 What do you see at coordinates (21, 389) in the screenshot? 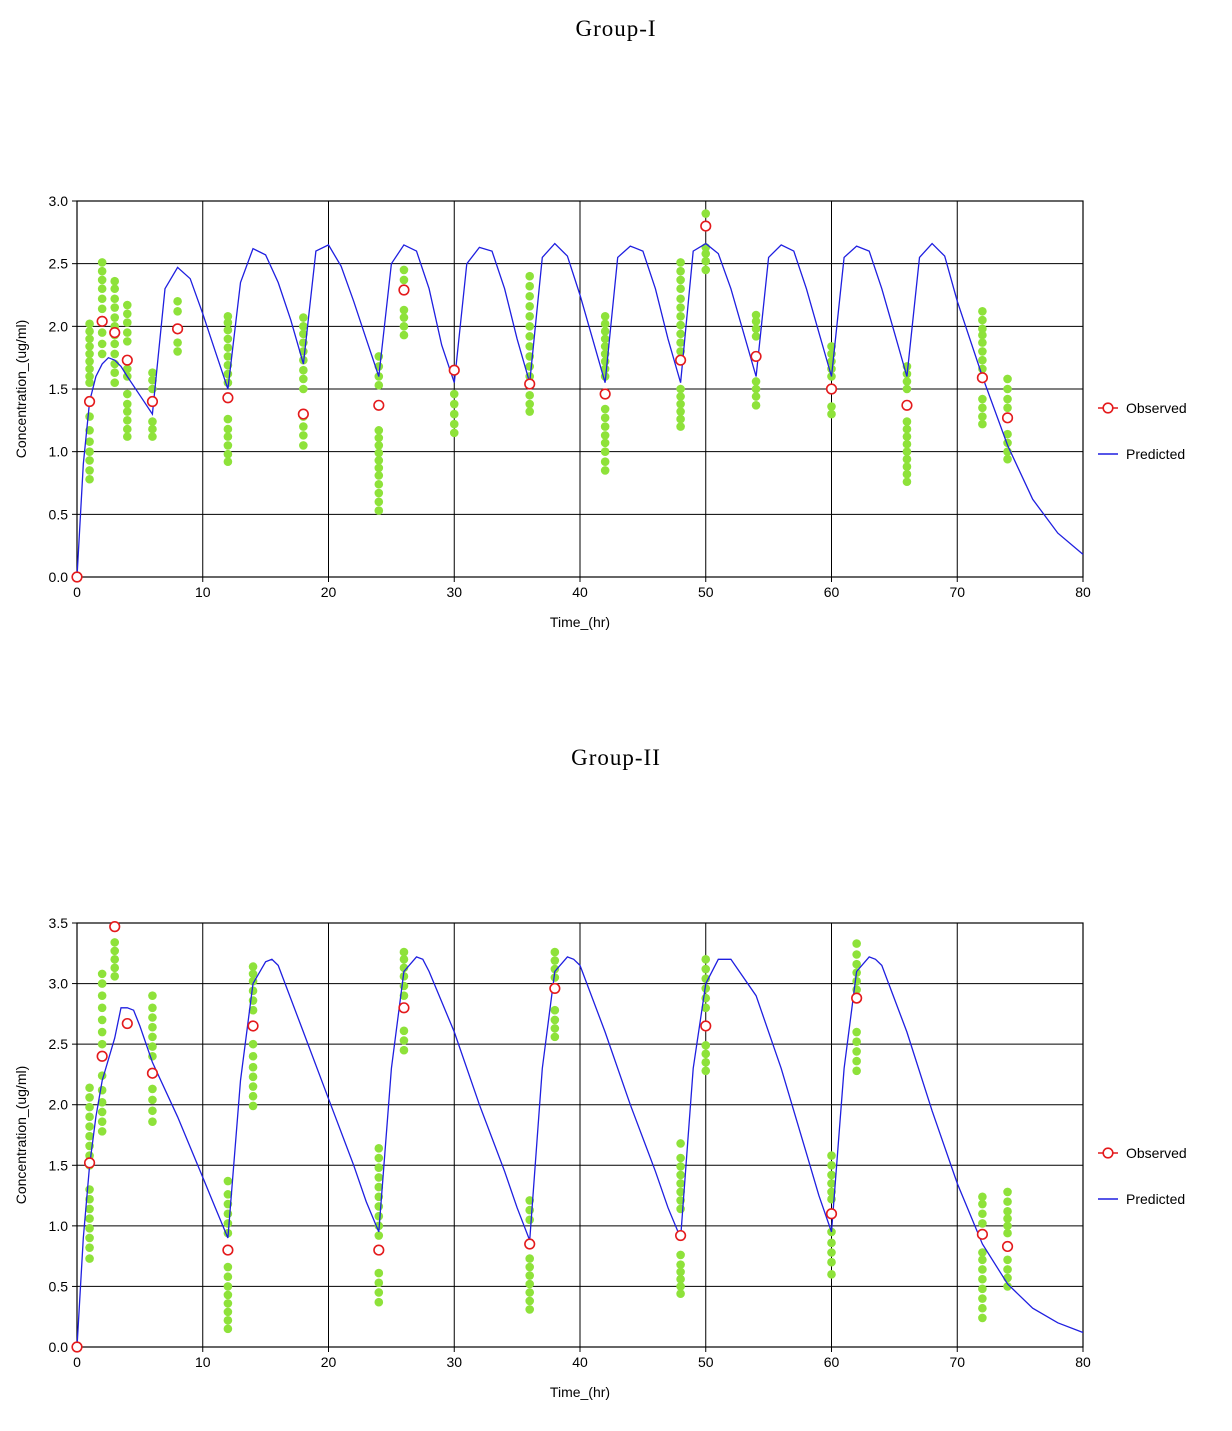
I see `chart-1-y-axis-label: Concentration_(ug/ml)` at bounding box center [21, 389].